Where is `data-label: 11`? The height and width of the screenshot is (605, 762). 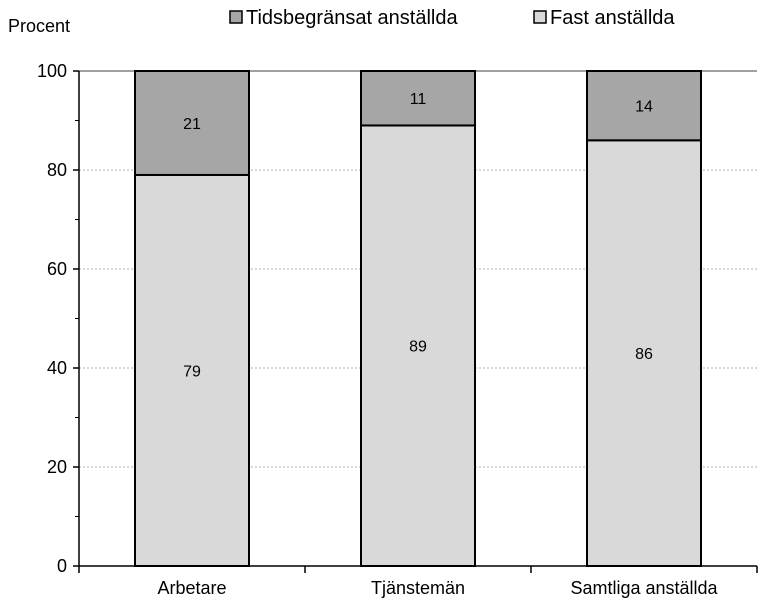
data-label: 11 is located at coordinates (418, 99).